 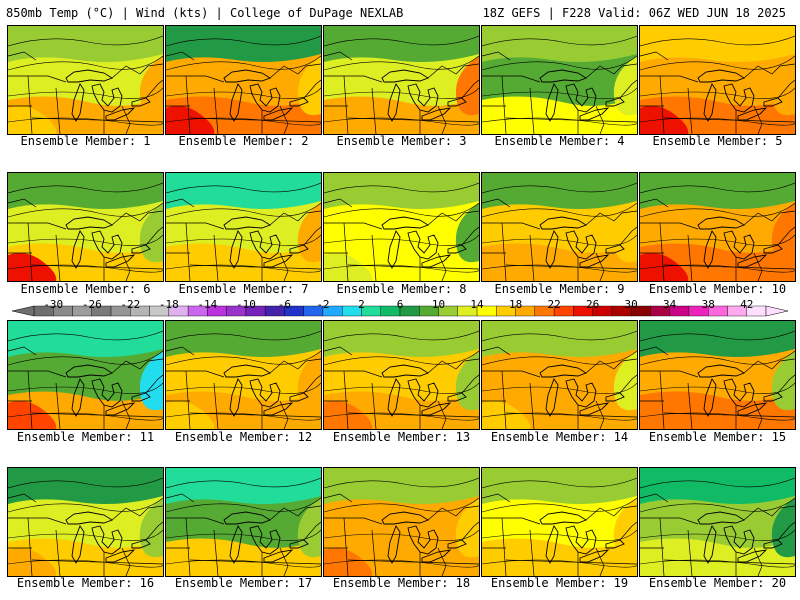 I want to click on ensemble-panel: Ensemble Member: 15, so click(x=717, y=382).